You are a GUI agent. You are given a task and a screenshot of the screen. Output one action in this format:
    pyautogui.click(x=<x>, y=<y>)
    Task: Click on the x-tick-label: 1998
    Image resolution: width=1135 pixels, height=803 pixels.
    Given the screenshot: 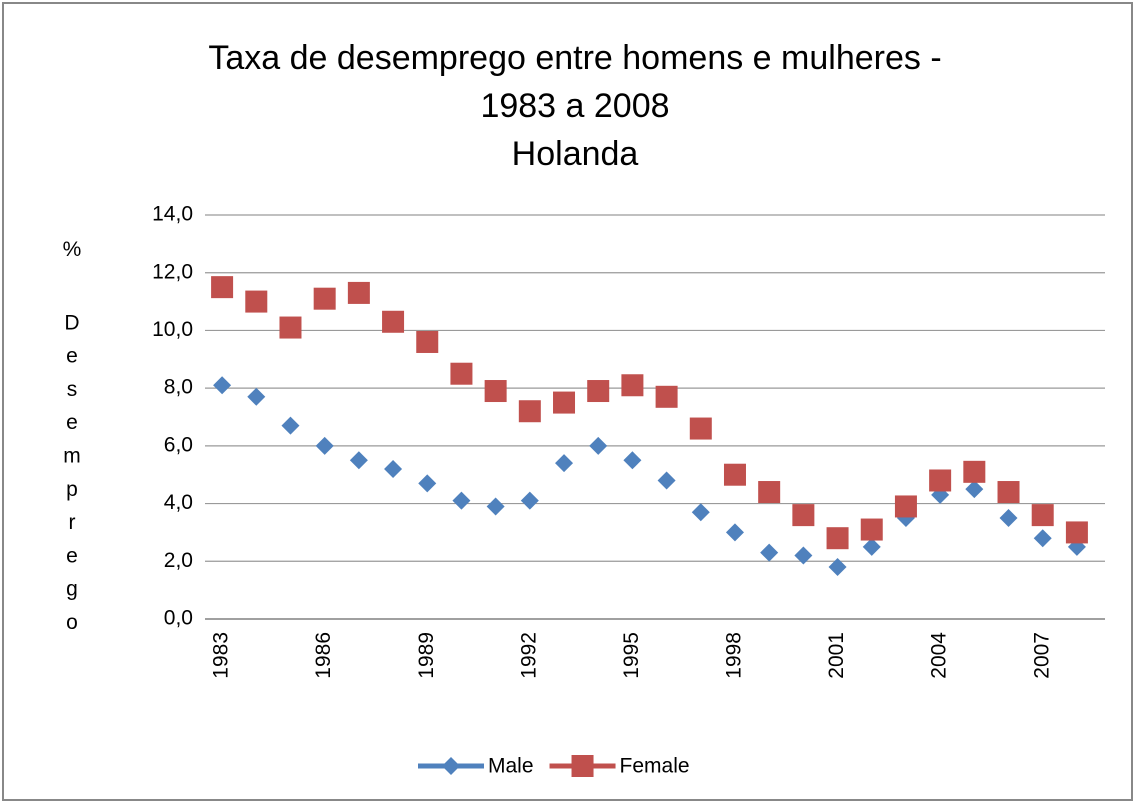 What is the action you would take?
    pyautogui.click(x=734, y=655)
    